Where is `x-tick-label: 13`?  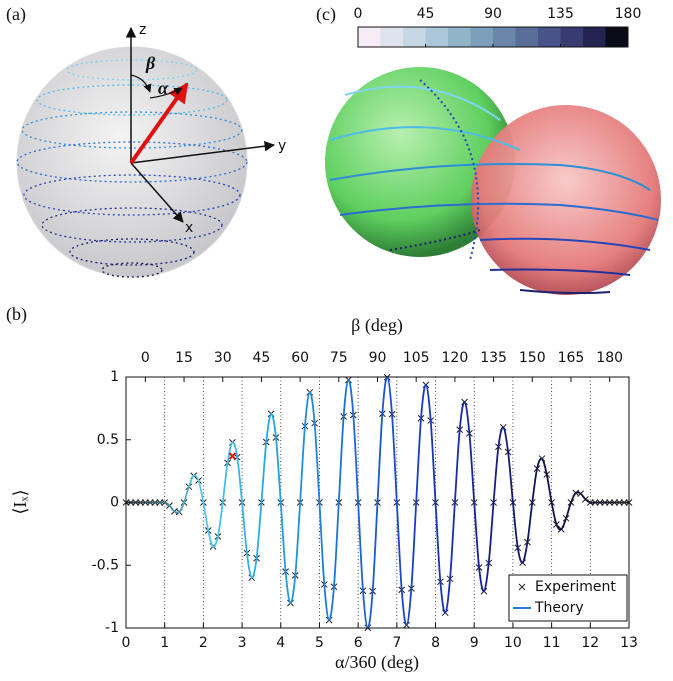 x-tick-label: 13 is located at coordinates (629, 643).